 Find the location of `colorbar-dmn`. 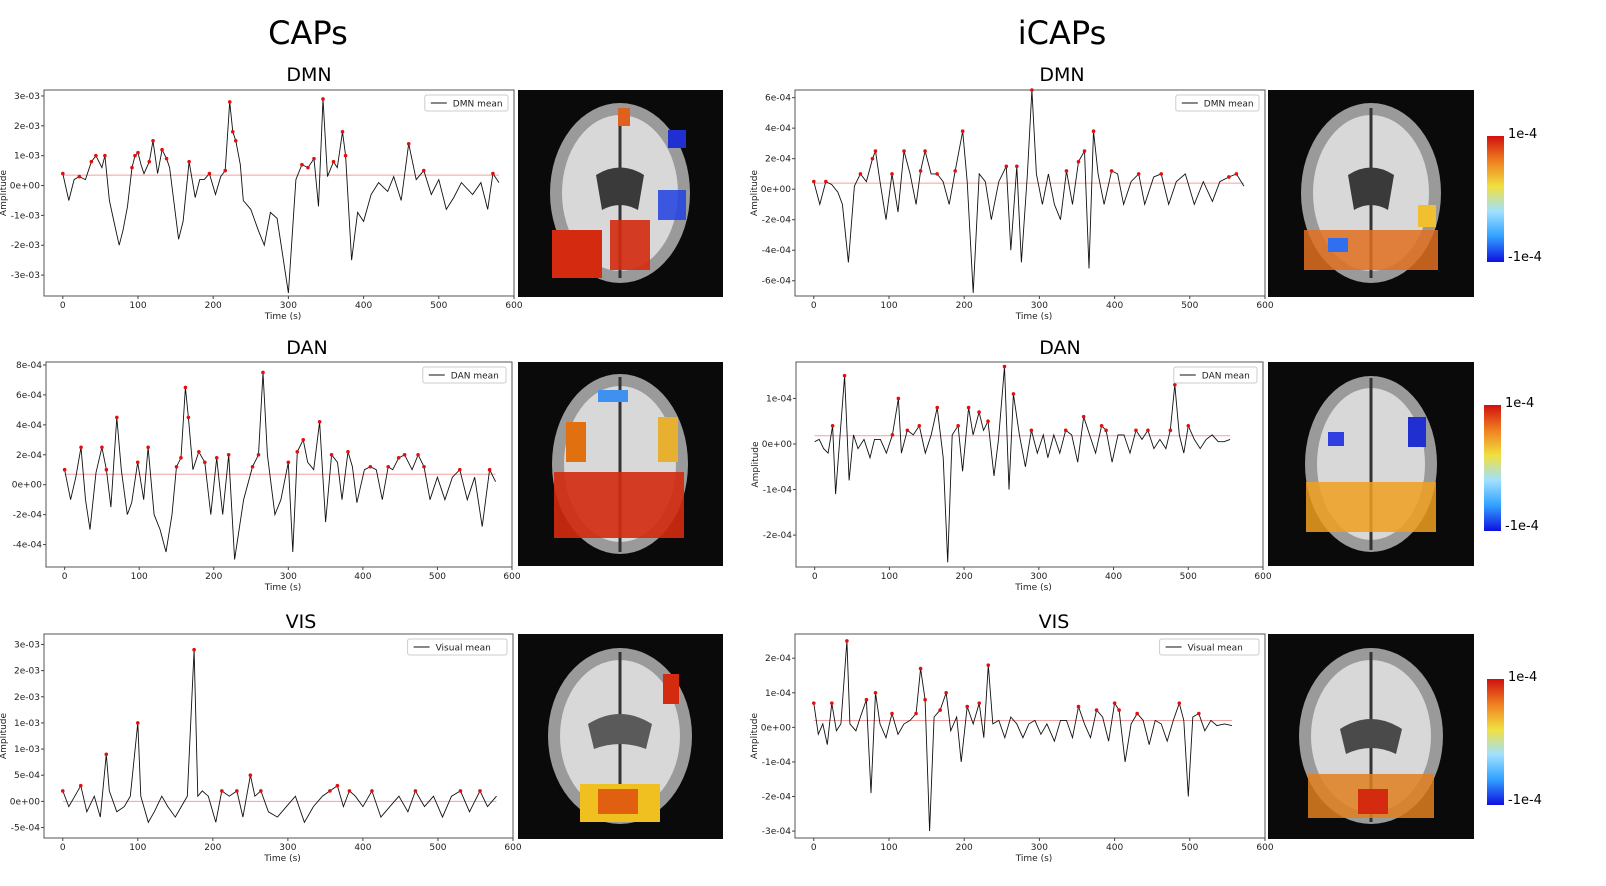

colorbar-dmn is located at coordinates (1495, 199).